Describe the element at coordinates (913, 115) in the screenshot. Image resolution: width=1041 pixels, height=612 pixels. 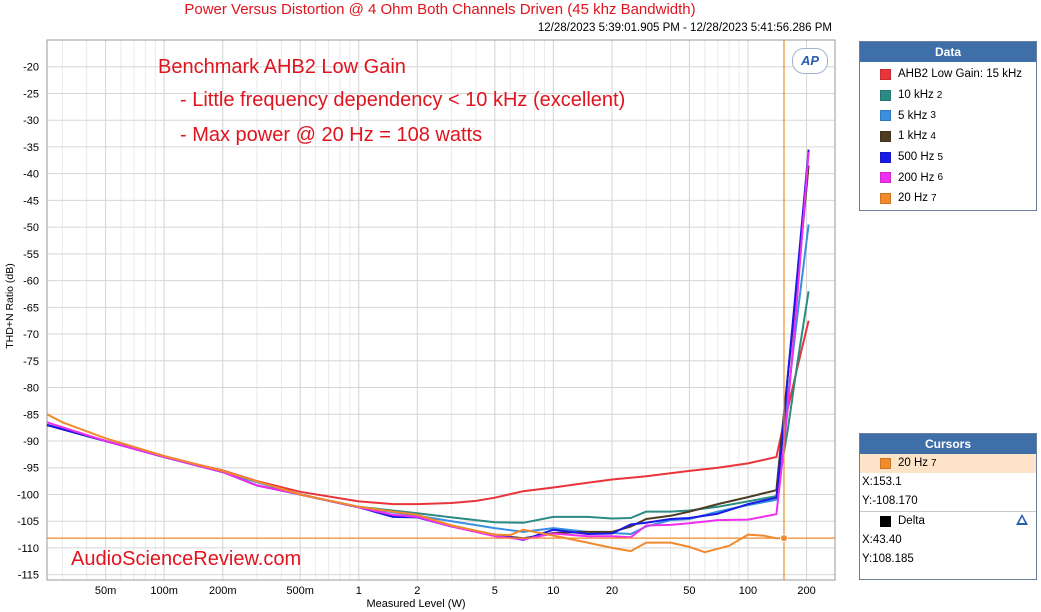
I see `legend-label: 5 kHz` at that location.